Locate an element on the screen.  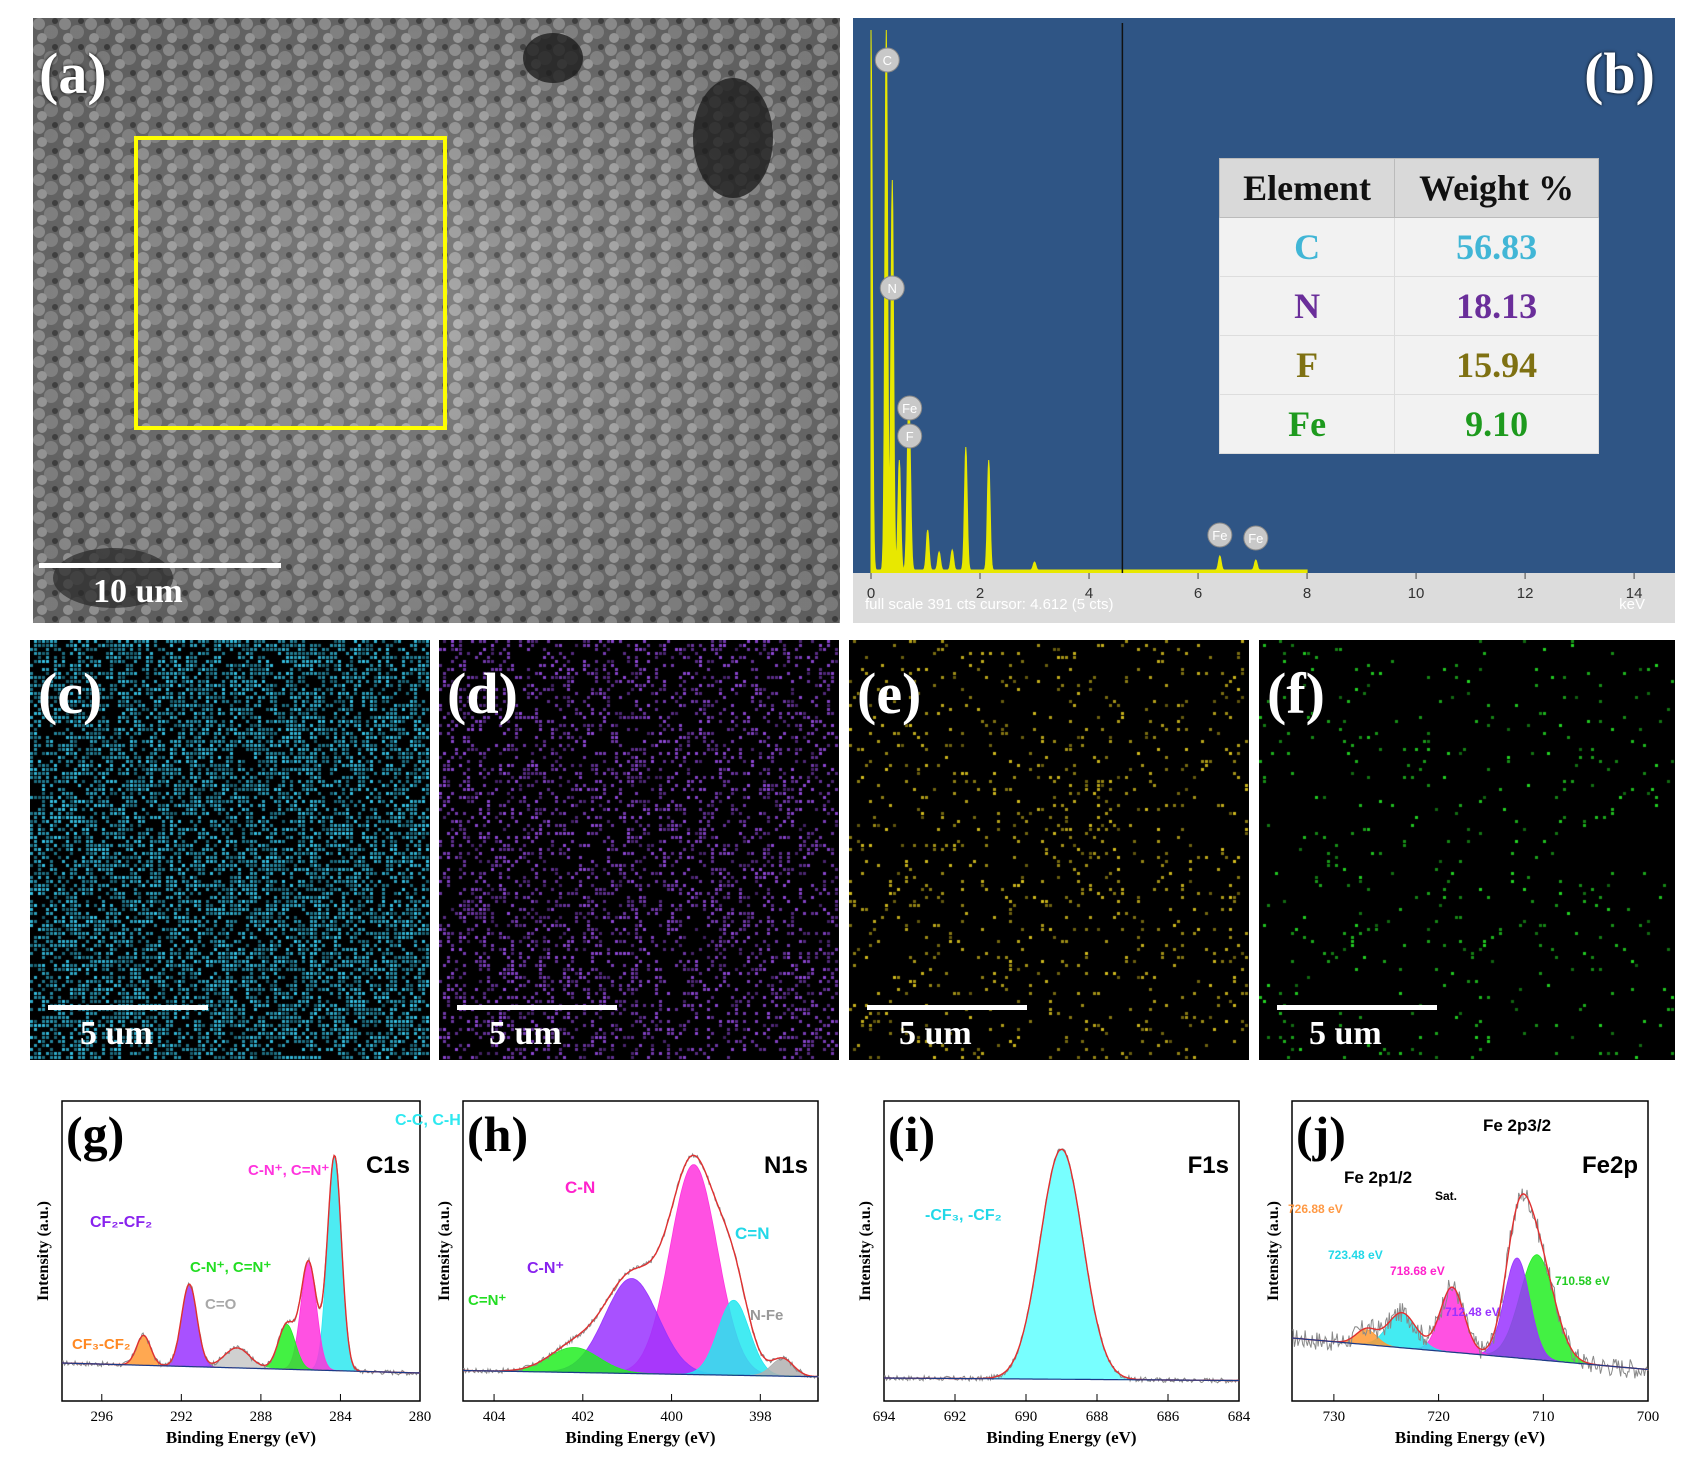
table-row: F 15.94 is located at coordinates (1408, 365).